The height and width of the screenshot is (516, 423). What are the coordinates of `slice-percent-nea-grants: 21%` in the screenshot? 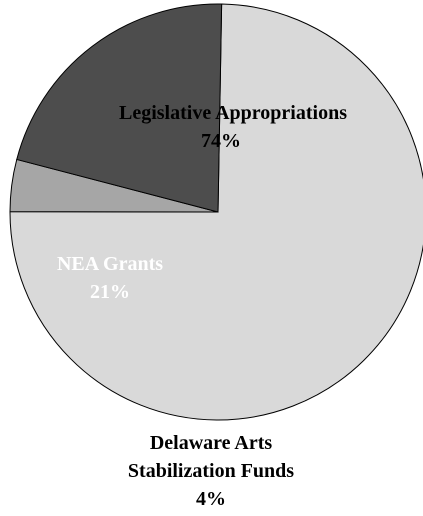 It's located at (110, 292).